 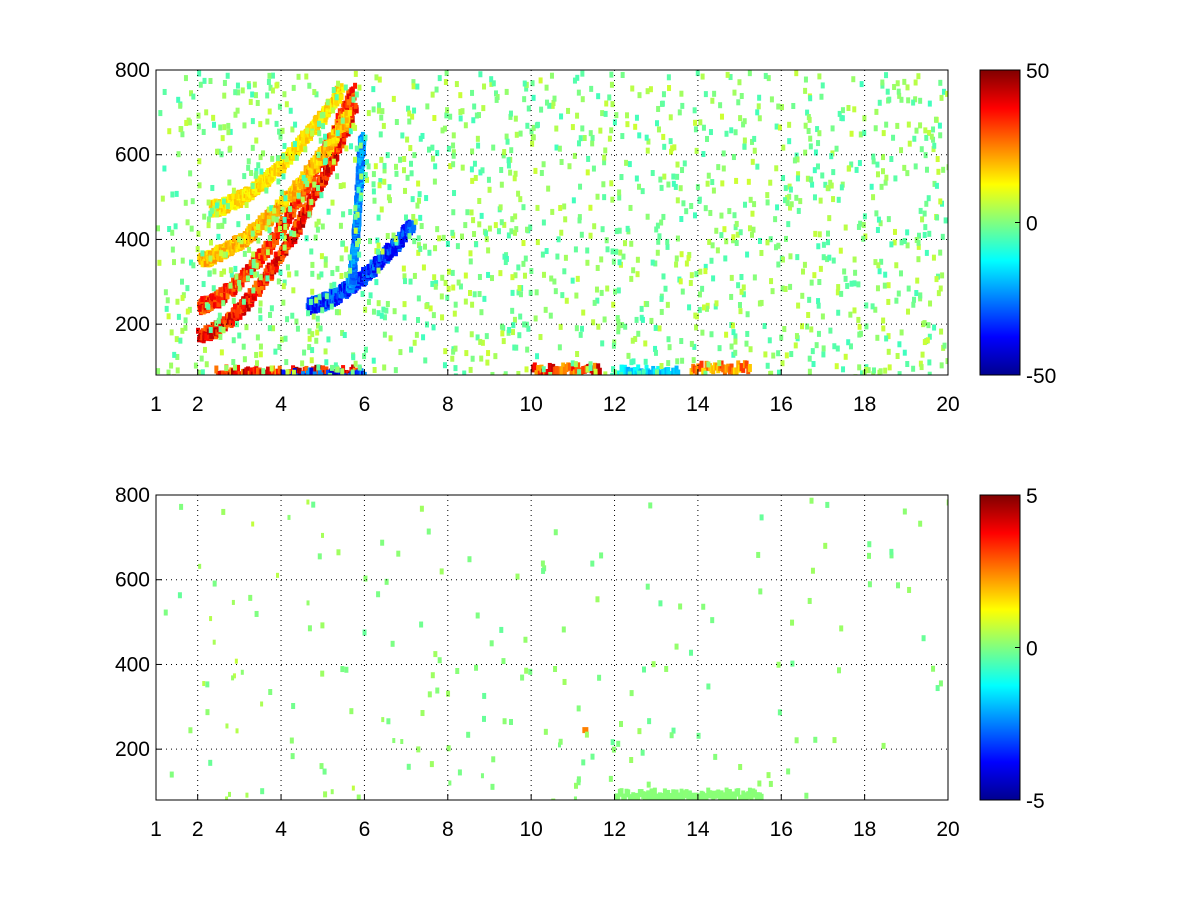 I want to click on colorbar-tick-labels-top: 50 0 -50, so click(x=1035, y=224).